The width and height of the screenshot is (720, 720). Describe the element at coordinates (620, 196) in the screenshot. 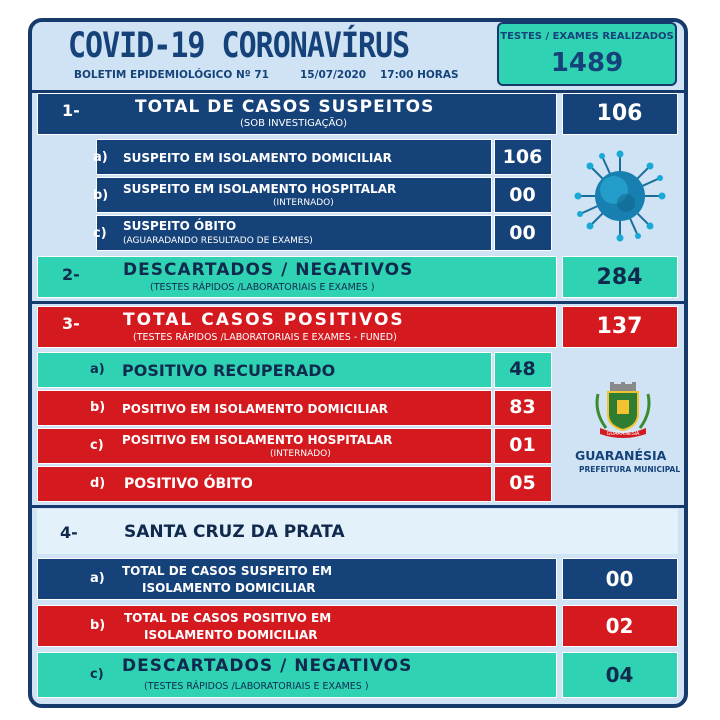

I see `virus-icon` at that location.